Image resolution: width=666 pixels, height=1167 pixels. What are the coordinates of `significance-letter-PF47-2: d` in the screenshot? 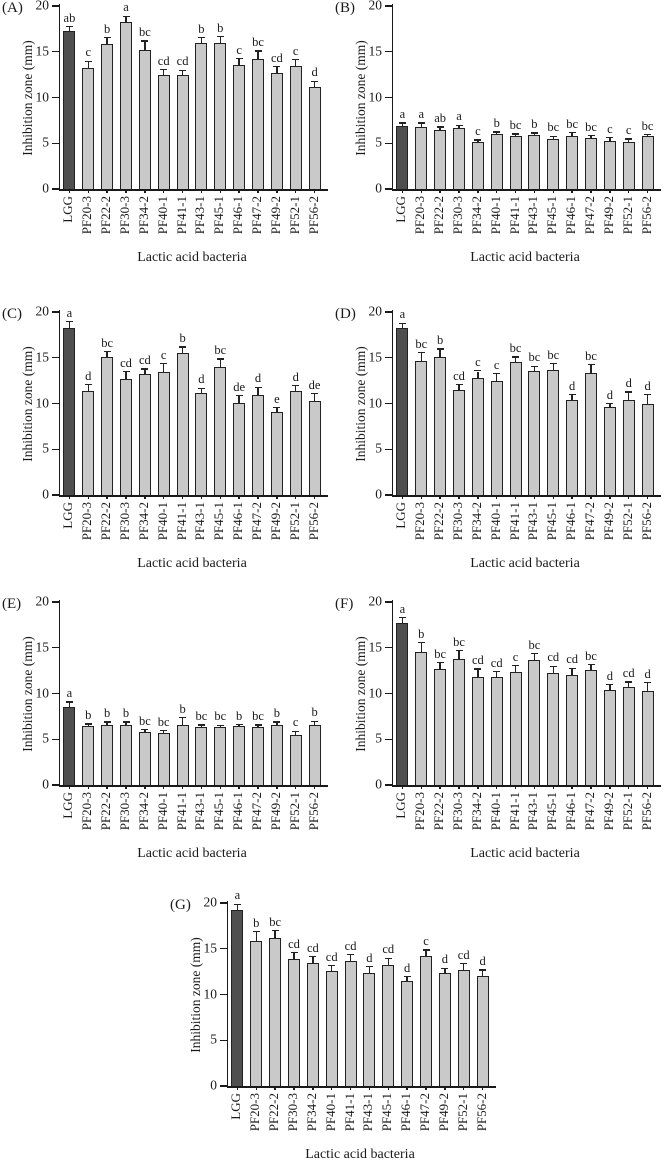 It's located at (258, 378).